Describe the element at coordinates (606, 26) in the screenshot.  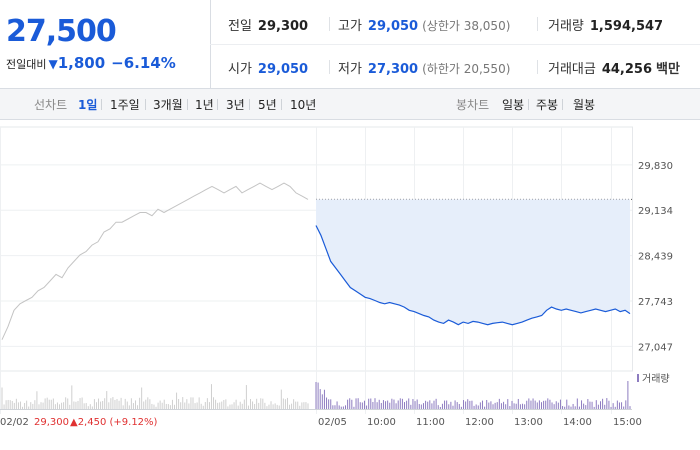
I see `quote-volume: 거래량 1,594,547` at that location.